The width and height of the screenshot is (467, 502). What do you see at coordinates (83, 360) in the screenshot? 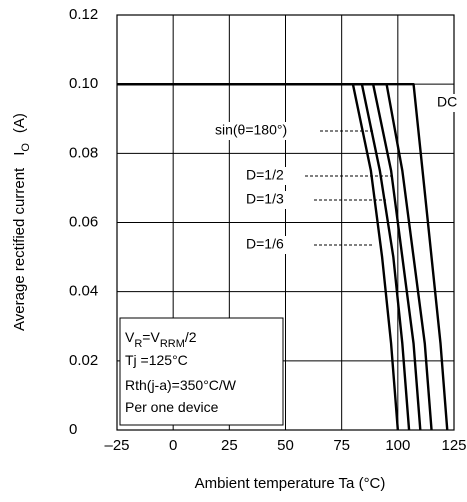
I see `y-tick-label: 0.02` at bounding box center [83, 360].